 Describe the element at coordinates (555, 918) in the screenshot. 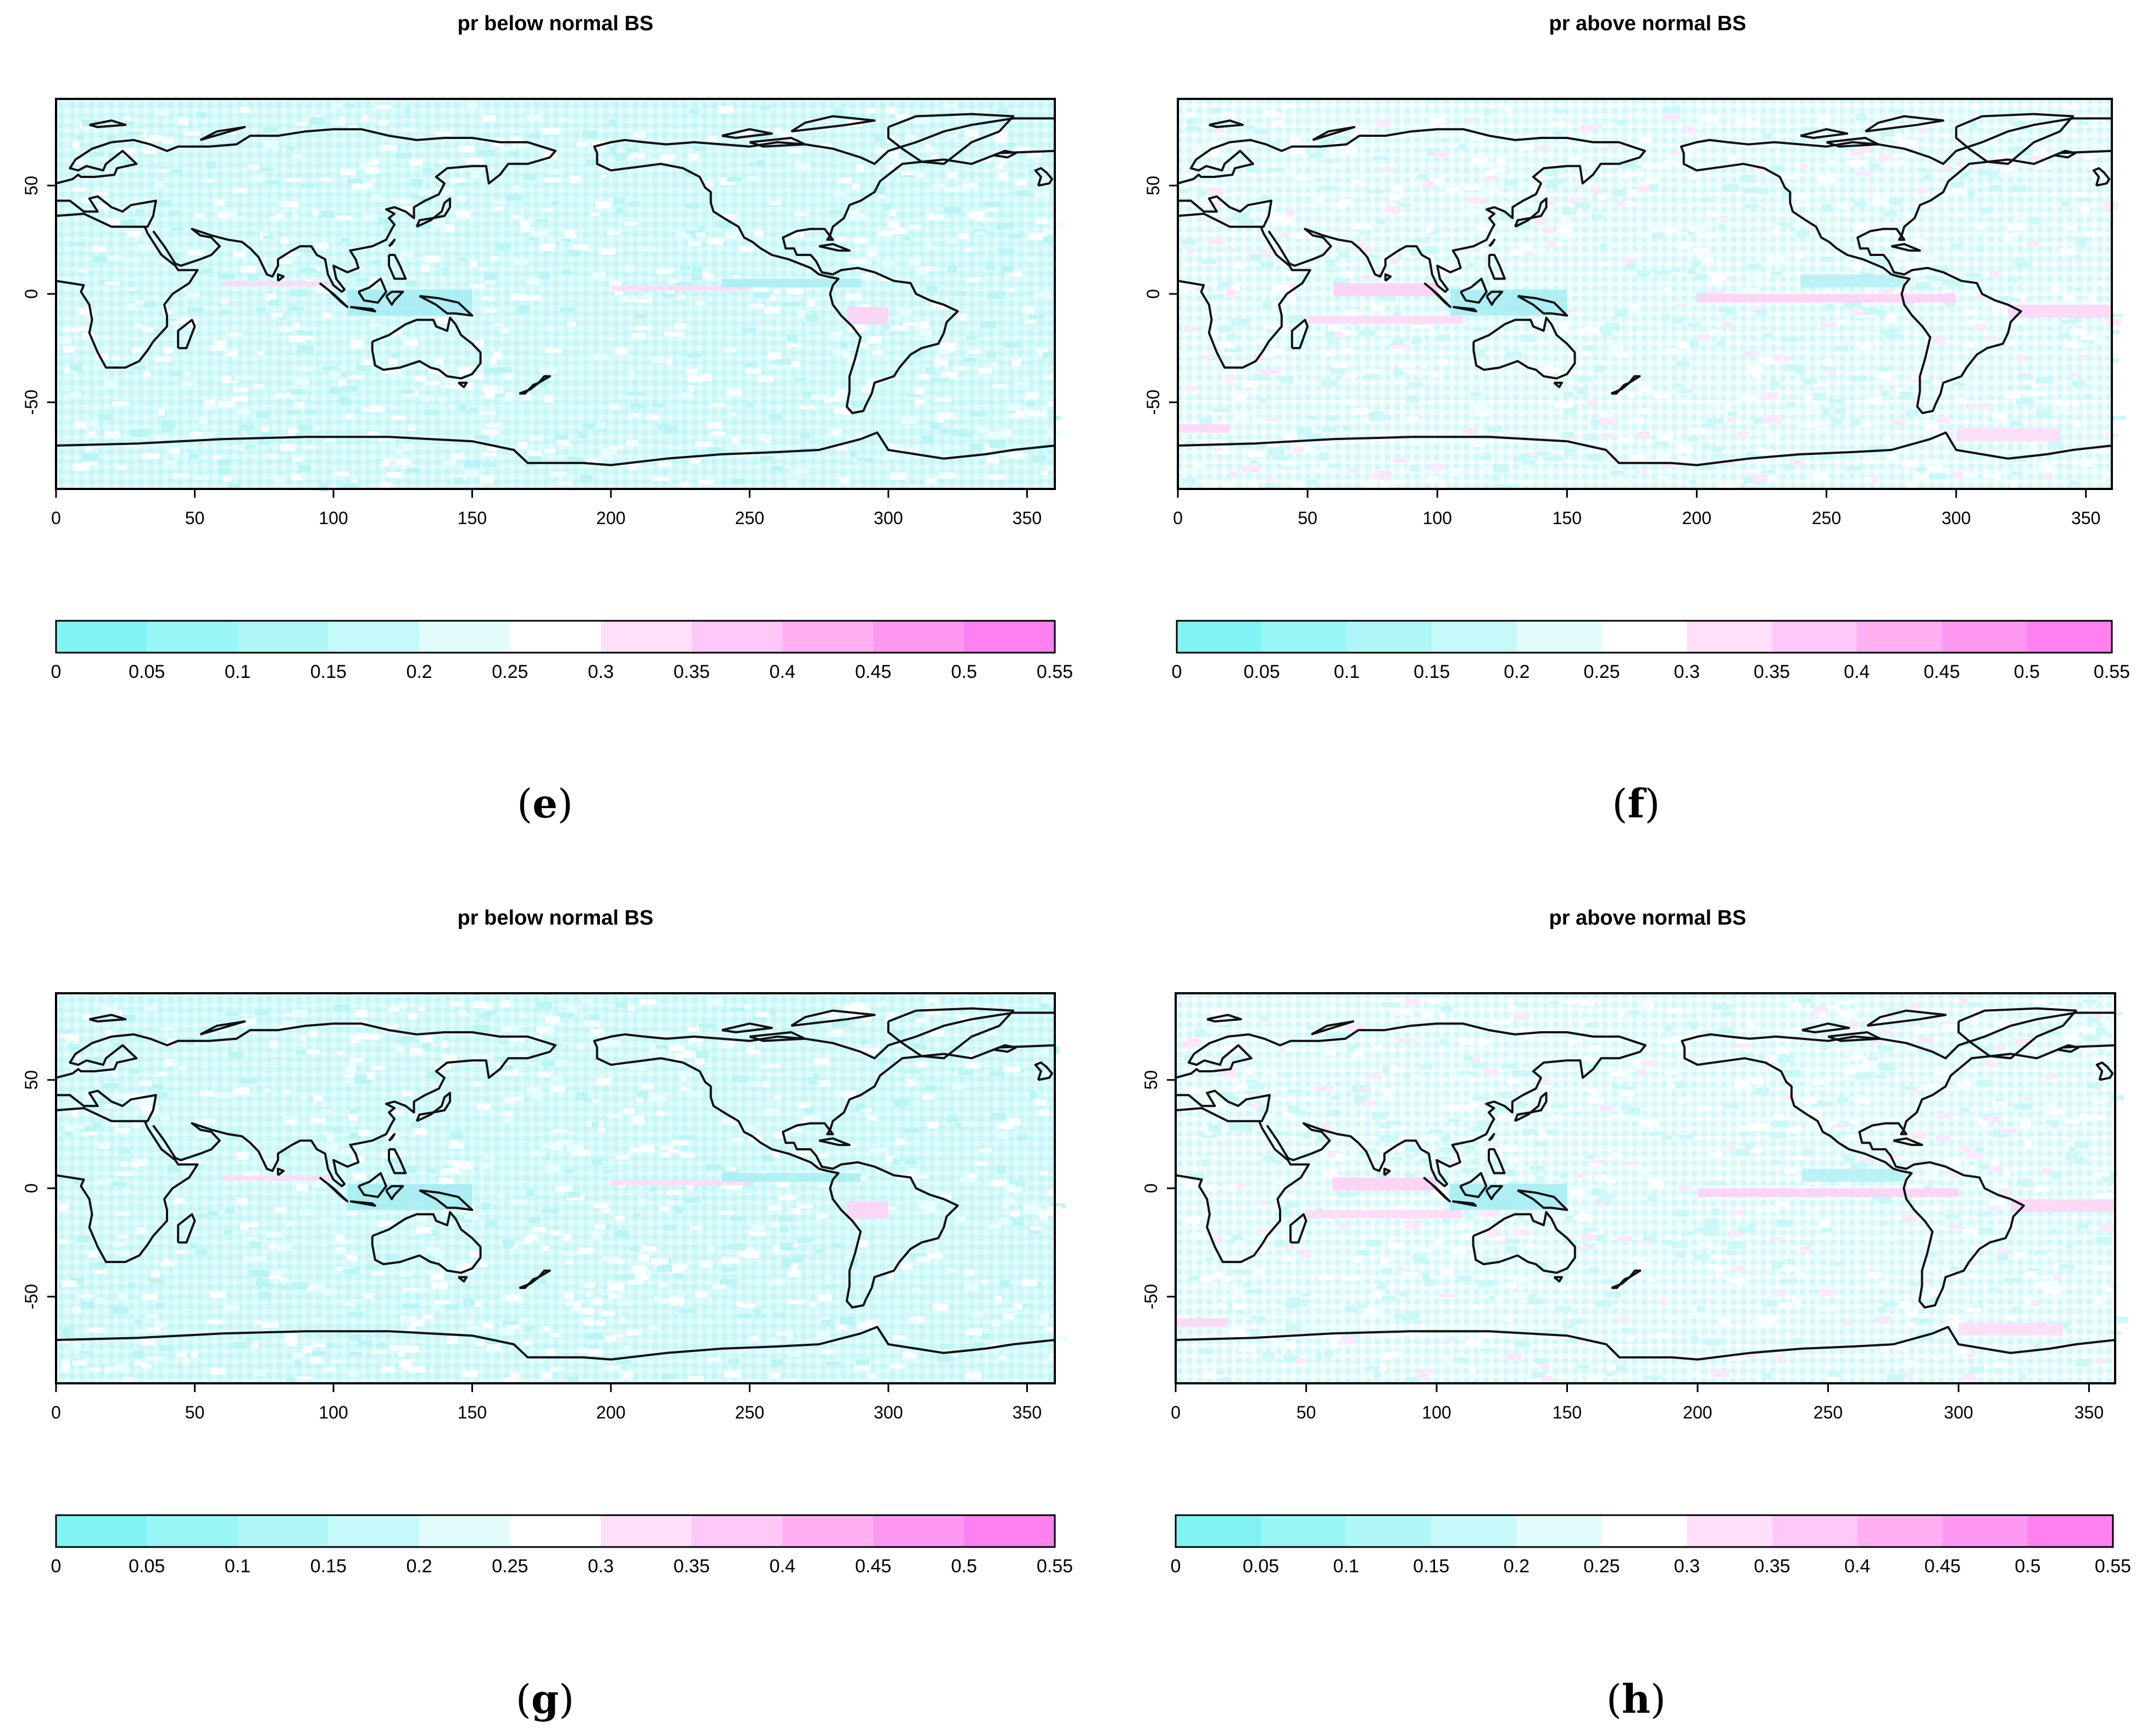

I see `panel-g-title: pr below normal BS` at that location.